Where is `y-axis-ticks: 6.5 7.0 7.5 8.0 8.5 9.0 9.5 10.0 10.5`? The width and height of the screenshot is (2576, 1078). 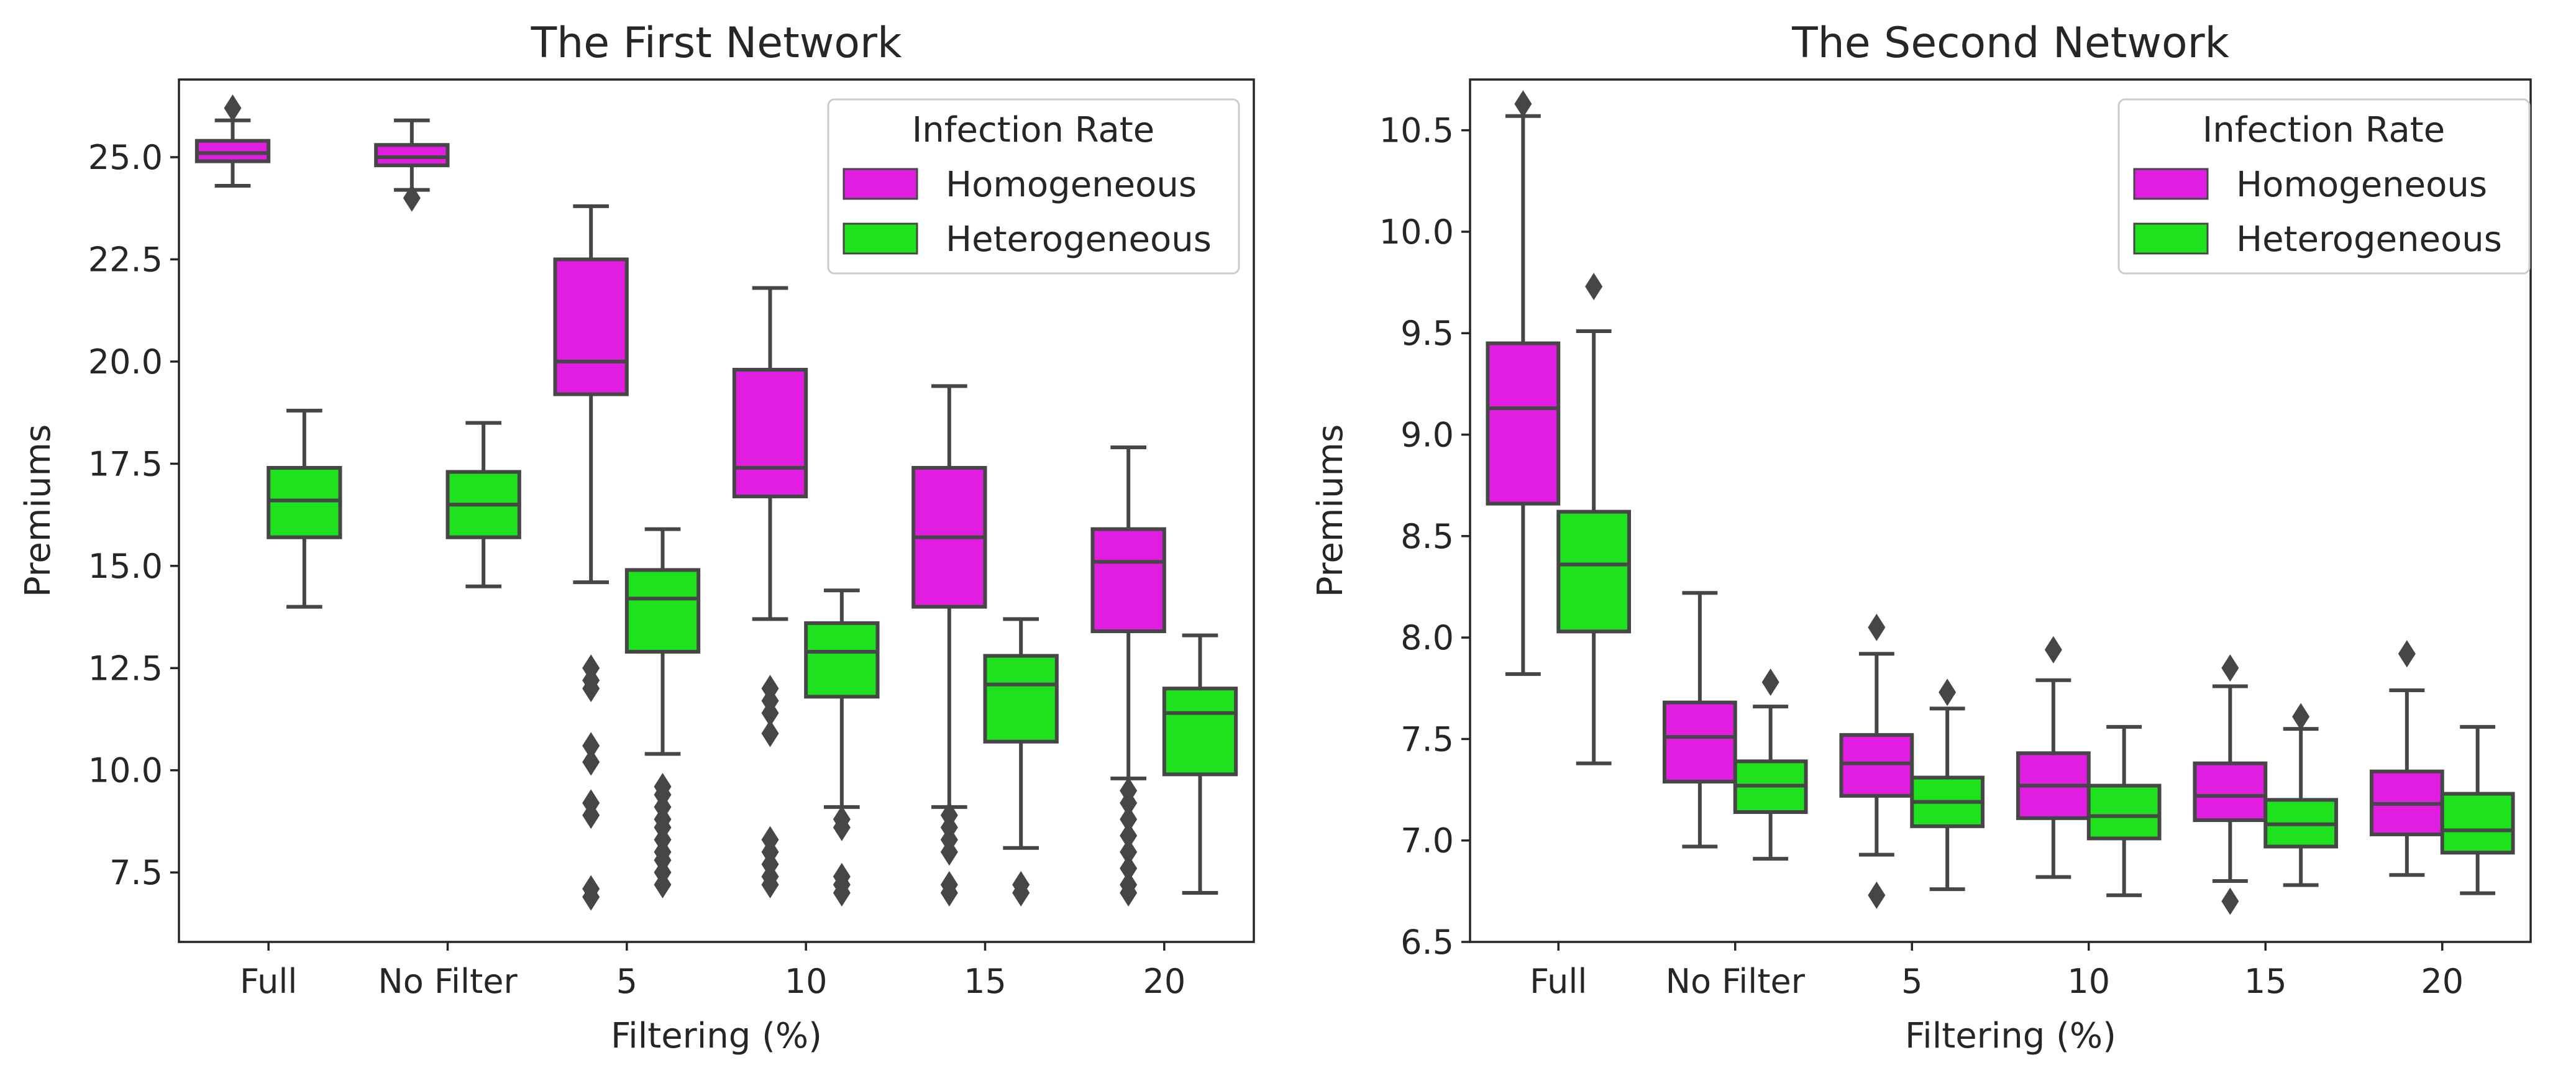 y-axis-ticks: 6.5 7.0 7.5 8.0 8.5 9.0 9.5 10.0 10.5 is located at coordinates (1424, 536).